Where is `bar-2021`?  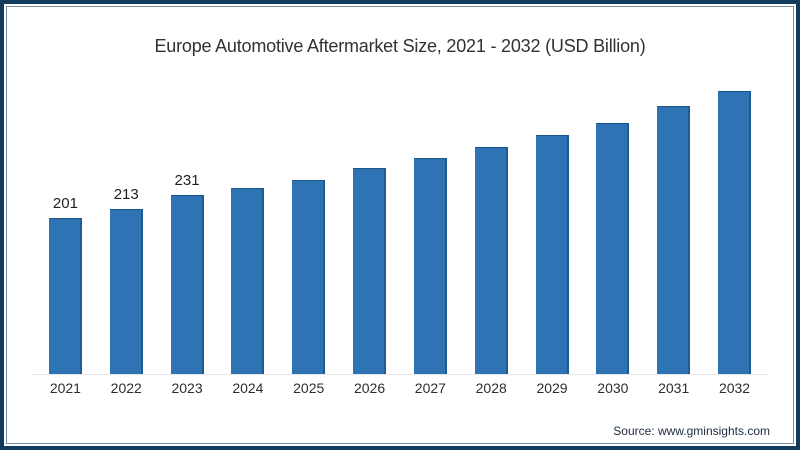 bar-2021 is located at coordinates (65, 296).